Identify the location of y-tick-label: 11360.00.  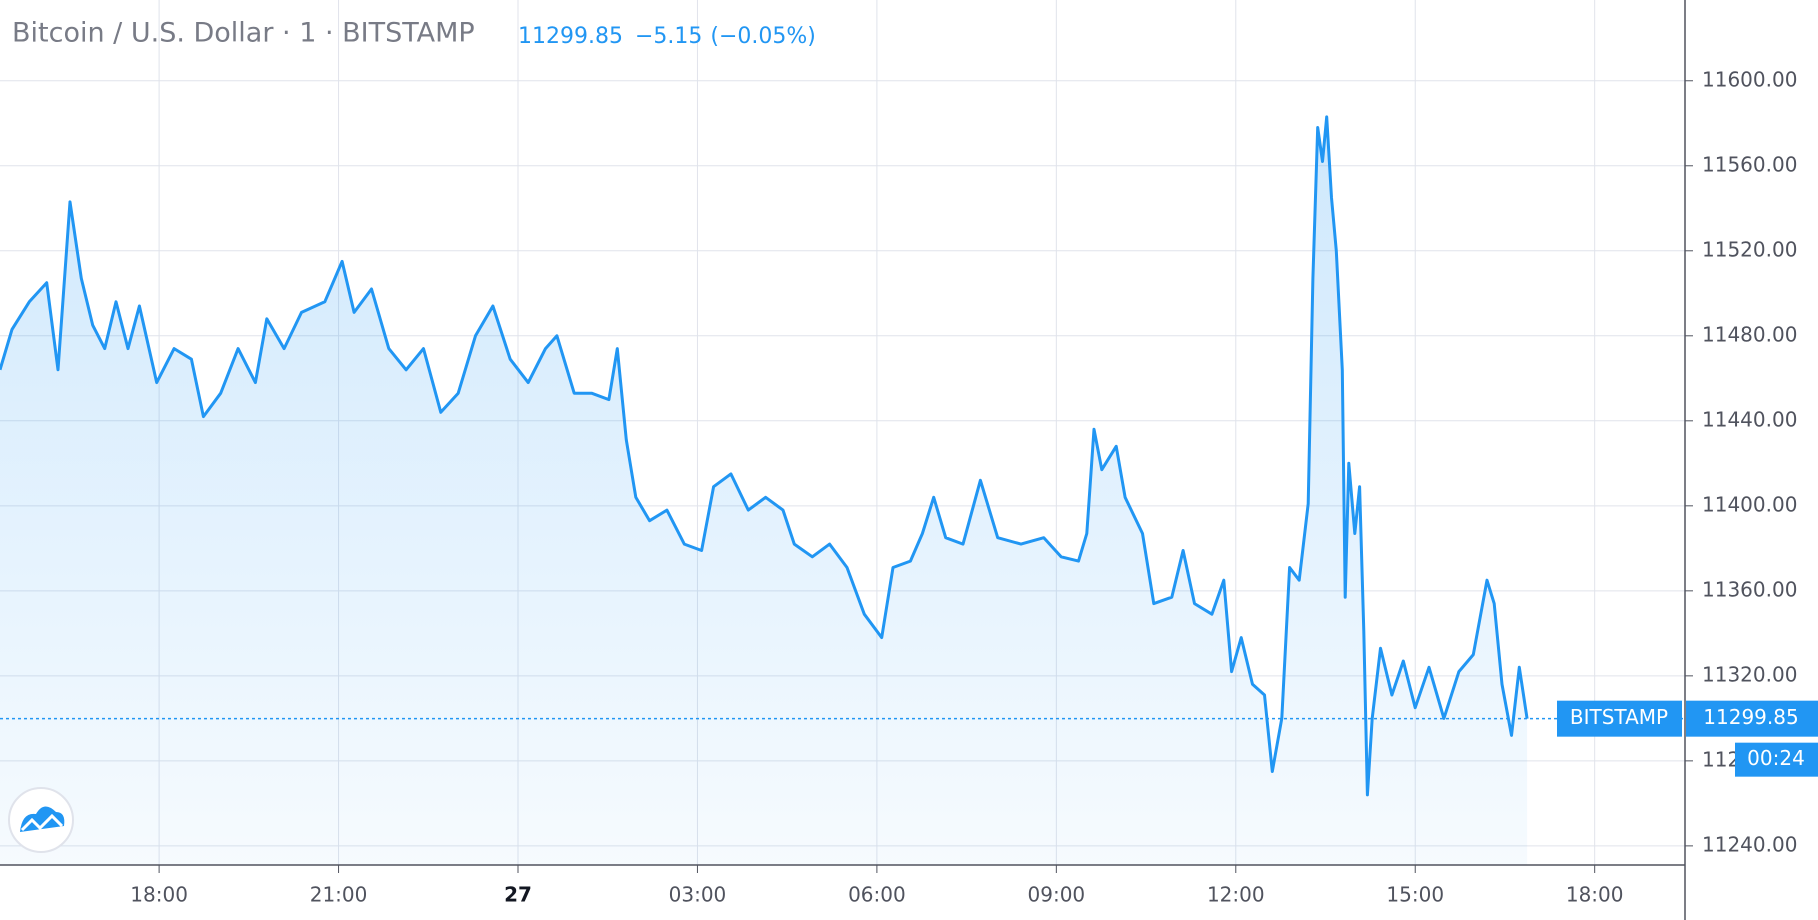
(1749, 589).